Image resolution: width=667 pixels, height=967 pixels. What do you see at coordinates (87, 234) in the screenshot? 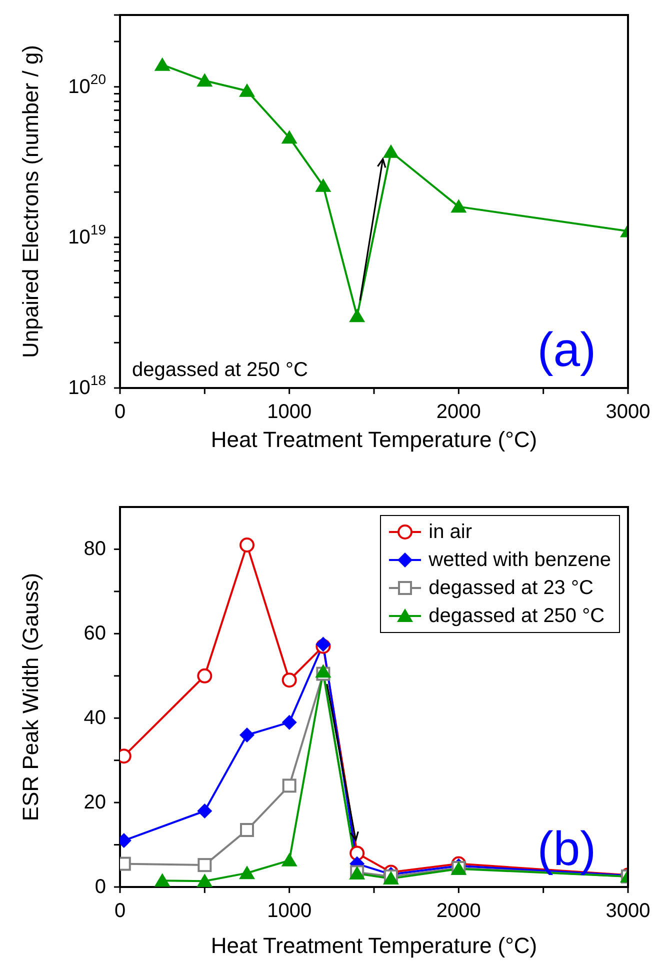
I see `y-tick-label: 10$^{19}$` at bounding box center [87, 234].